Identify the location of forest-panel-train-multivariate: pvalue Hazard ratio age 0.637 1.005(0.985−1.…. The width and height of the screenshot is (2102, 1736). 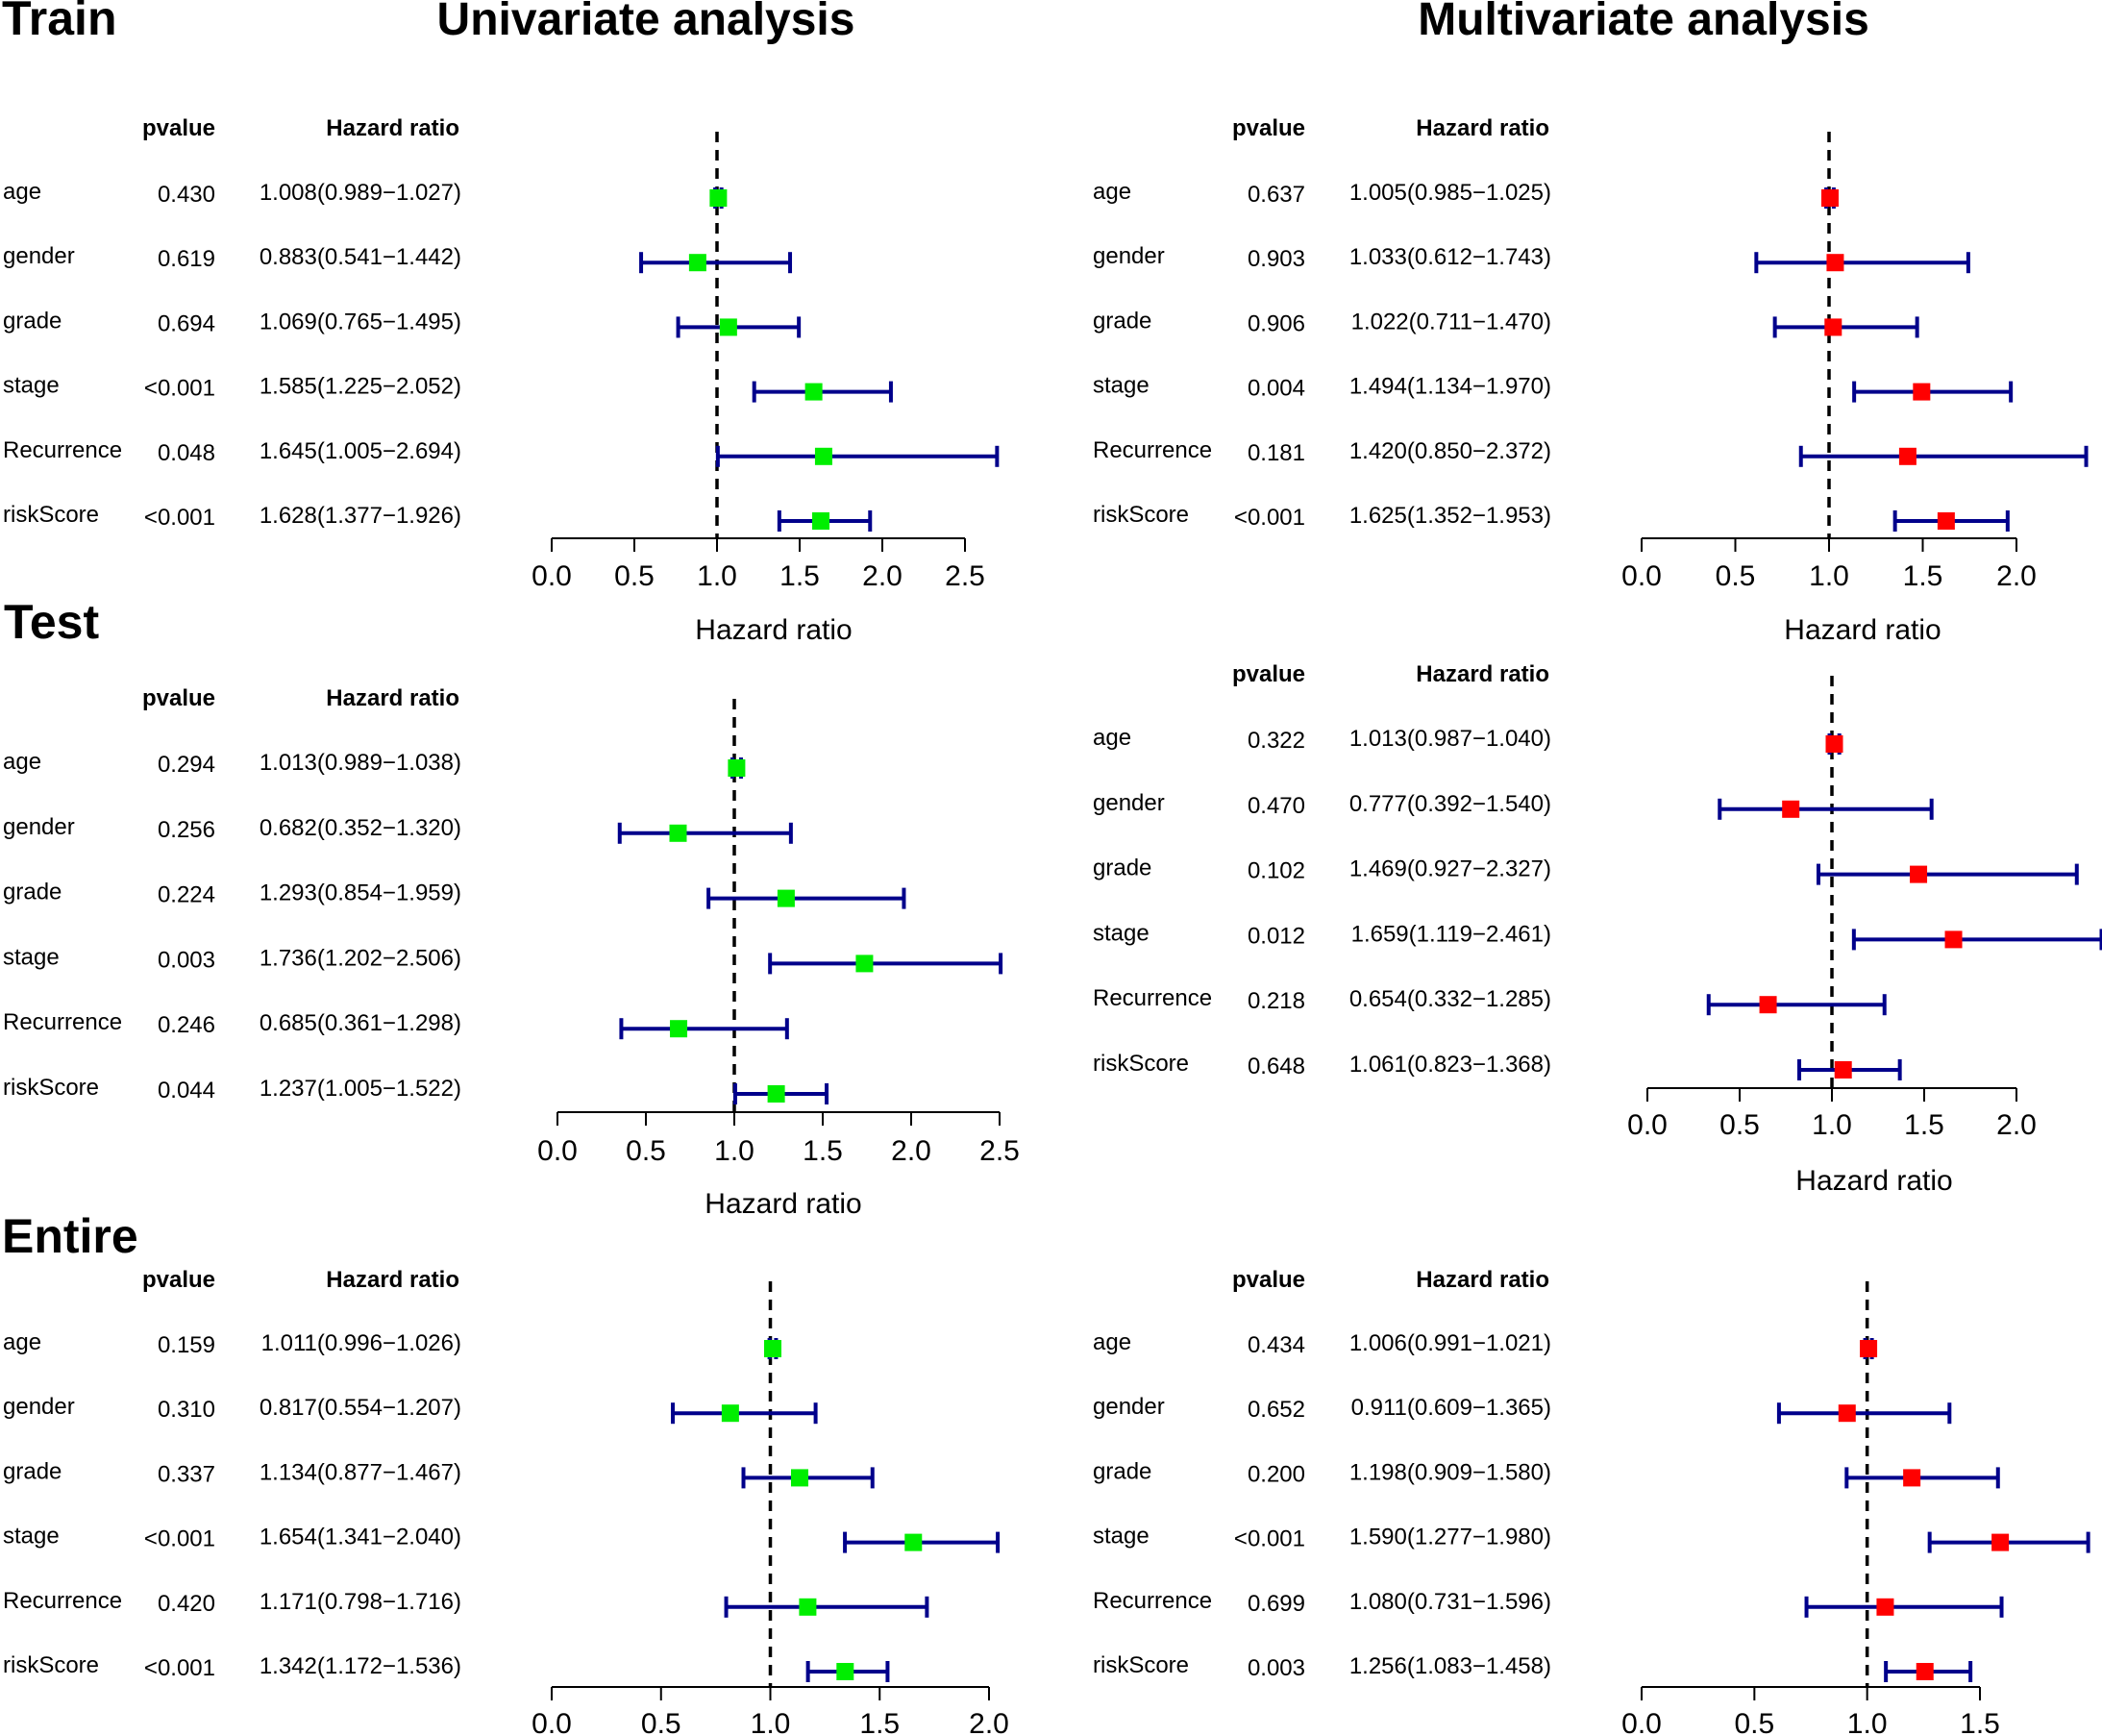
(1591, 380).